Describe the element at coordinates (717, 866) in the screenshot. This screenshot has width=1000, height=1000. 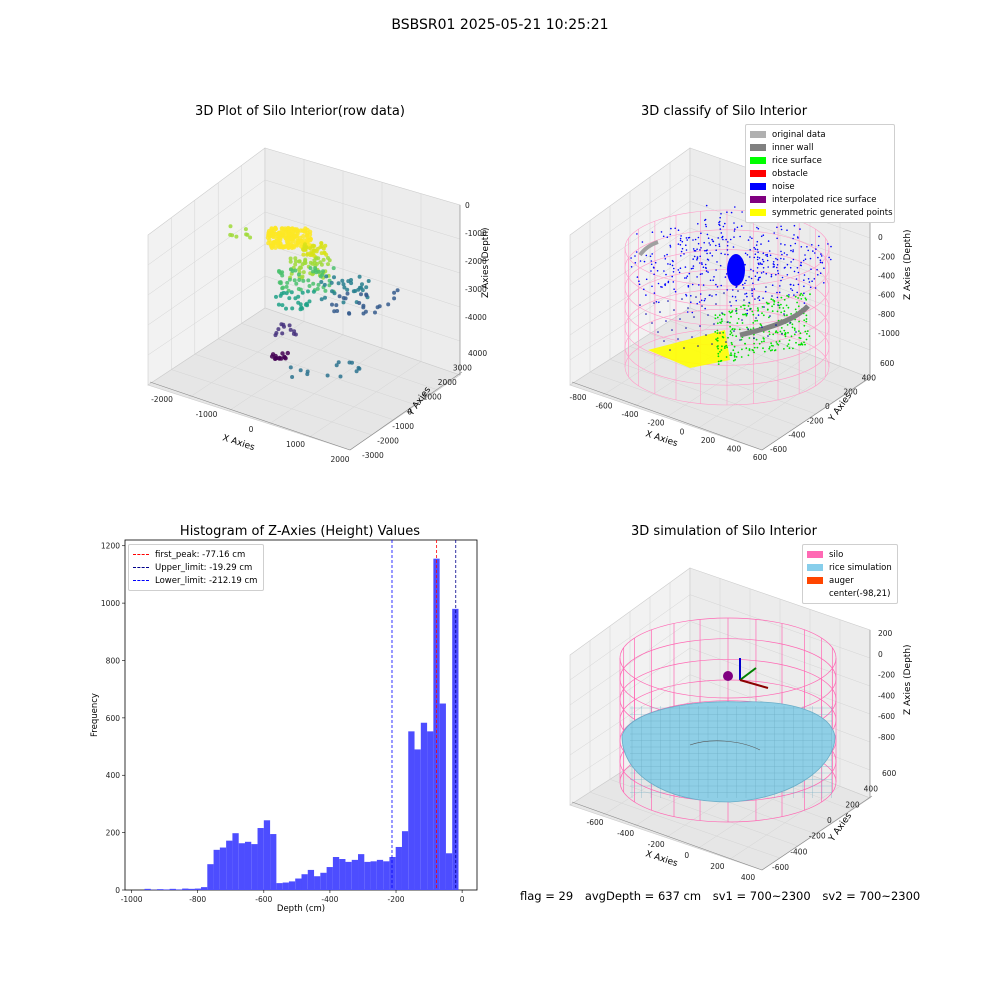
I see `simulation-x-tick-label: 200` at that location.